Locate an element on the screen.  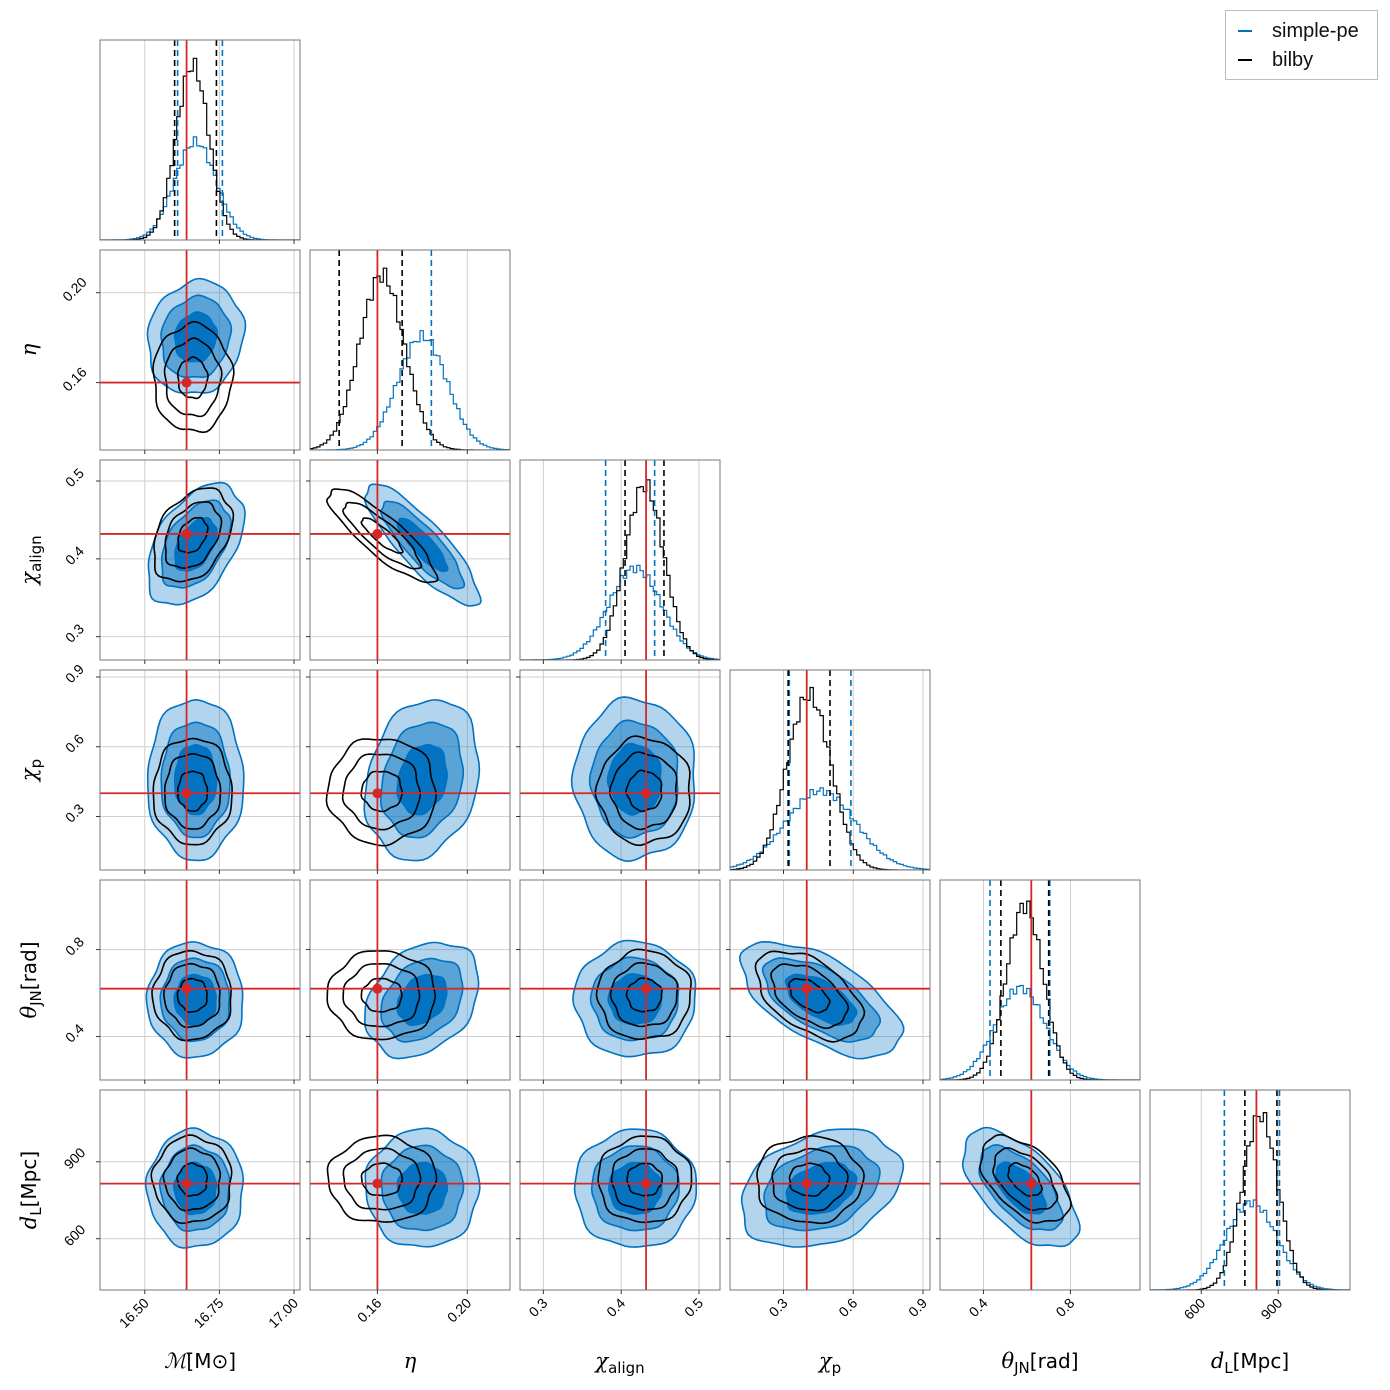
panel-d_l-vs-theta_jn is located at coordinates (1038, 1191).